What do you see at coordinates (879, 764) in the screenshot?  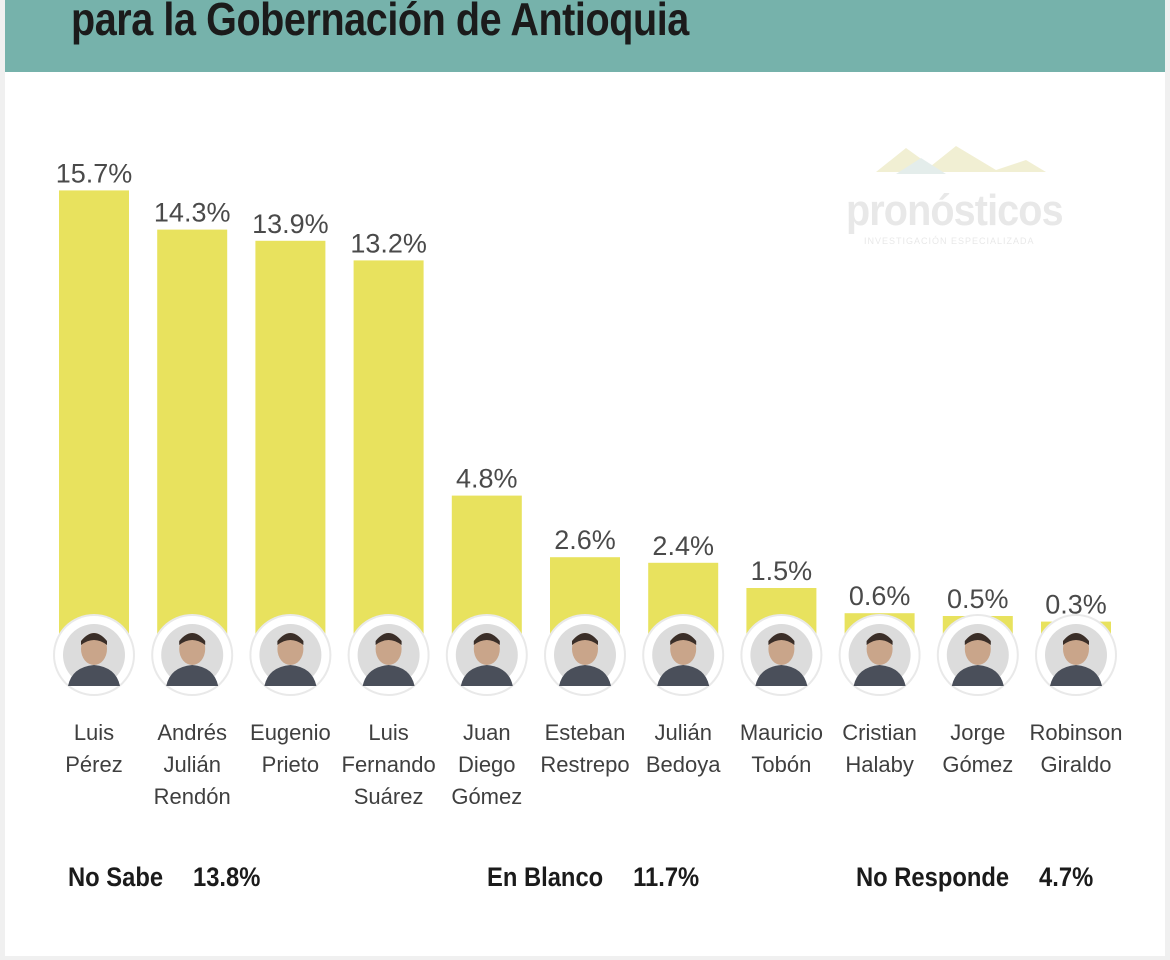 I see `candidate-name-line: Halaby` at bounding box center [879, 764].